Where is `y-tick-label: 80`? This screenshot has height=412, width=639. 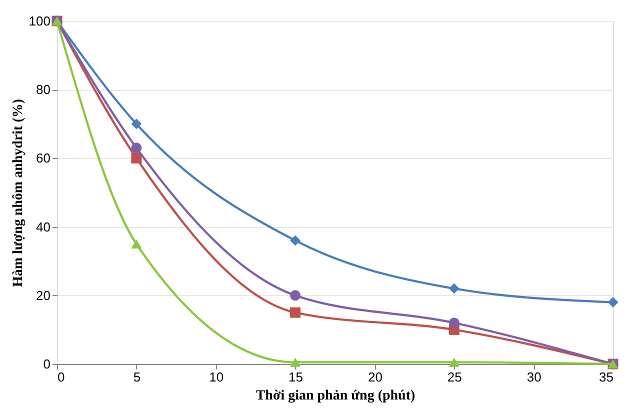 y-tick-label: 80 is located at coordinates (43, 90).